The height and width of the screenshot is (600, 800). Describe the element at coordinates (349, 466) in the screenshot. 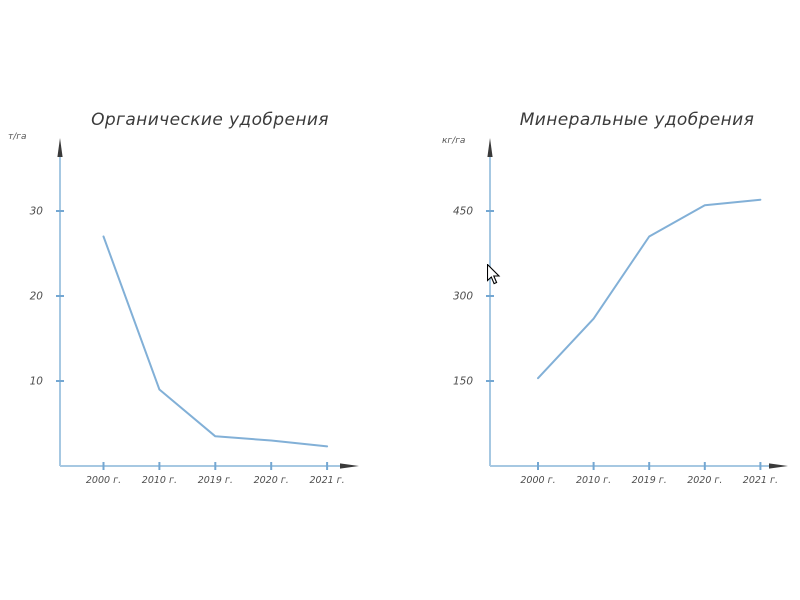

I see `organic-x-axis-arrow-icon` at that location.